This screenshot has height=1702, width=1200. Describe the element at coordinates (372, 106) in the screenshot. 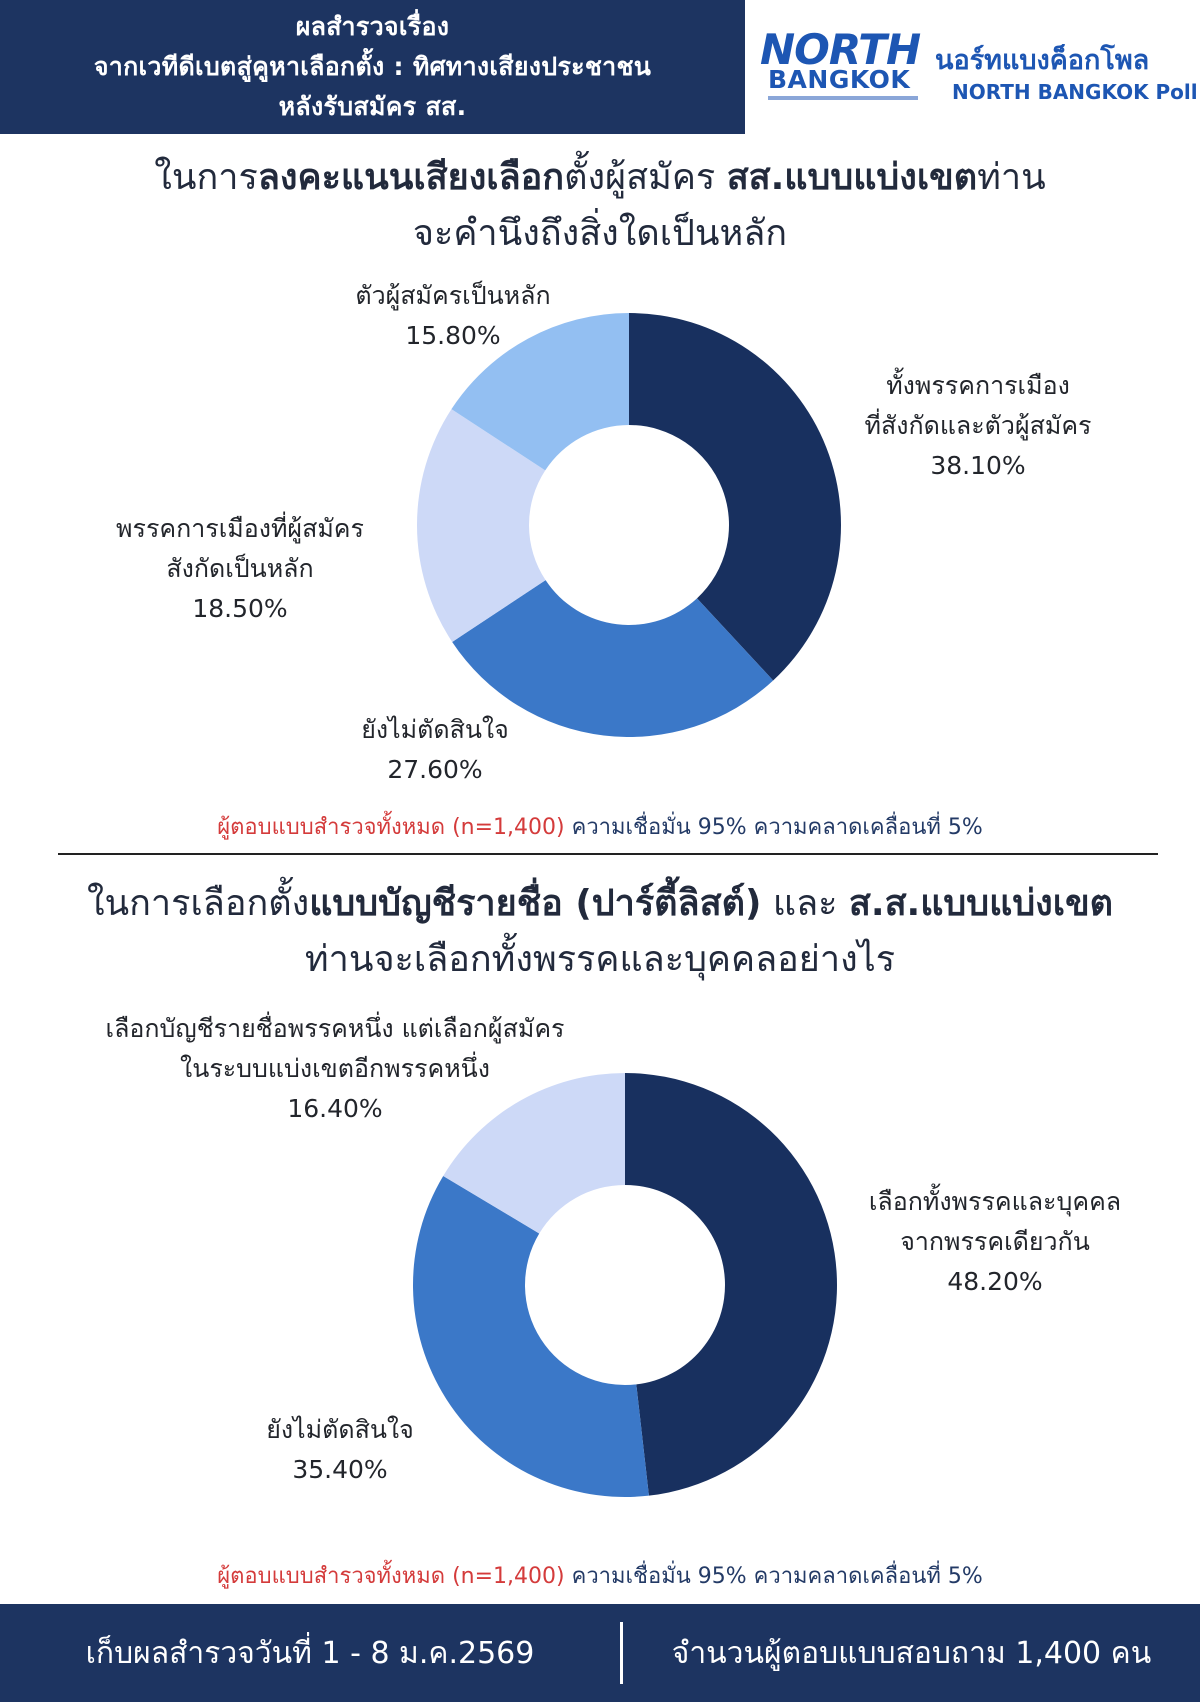

I see `header-line-3: หลังรับสมัคร สส.` at that location.